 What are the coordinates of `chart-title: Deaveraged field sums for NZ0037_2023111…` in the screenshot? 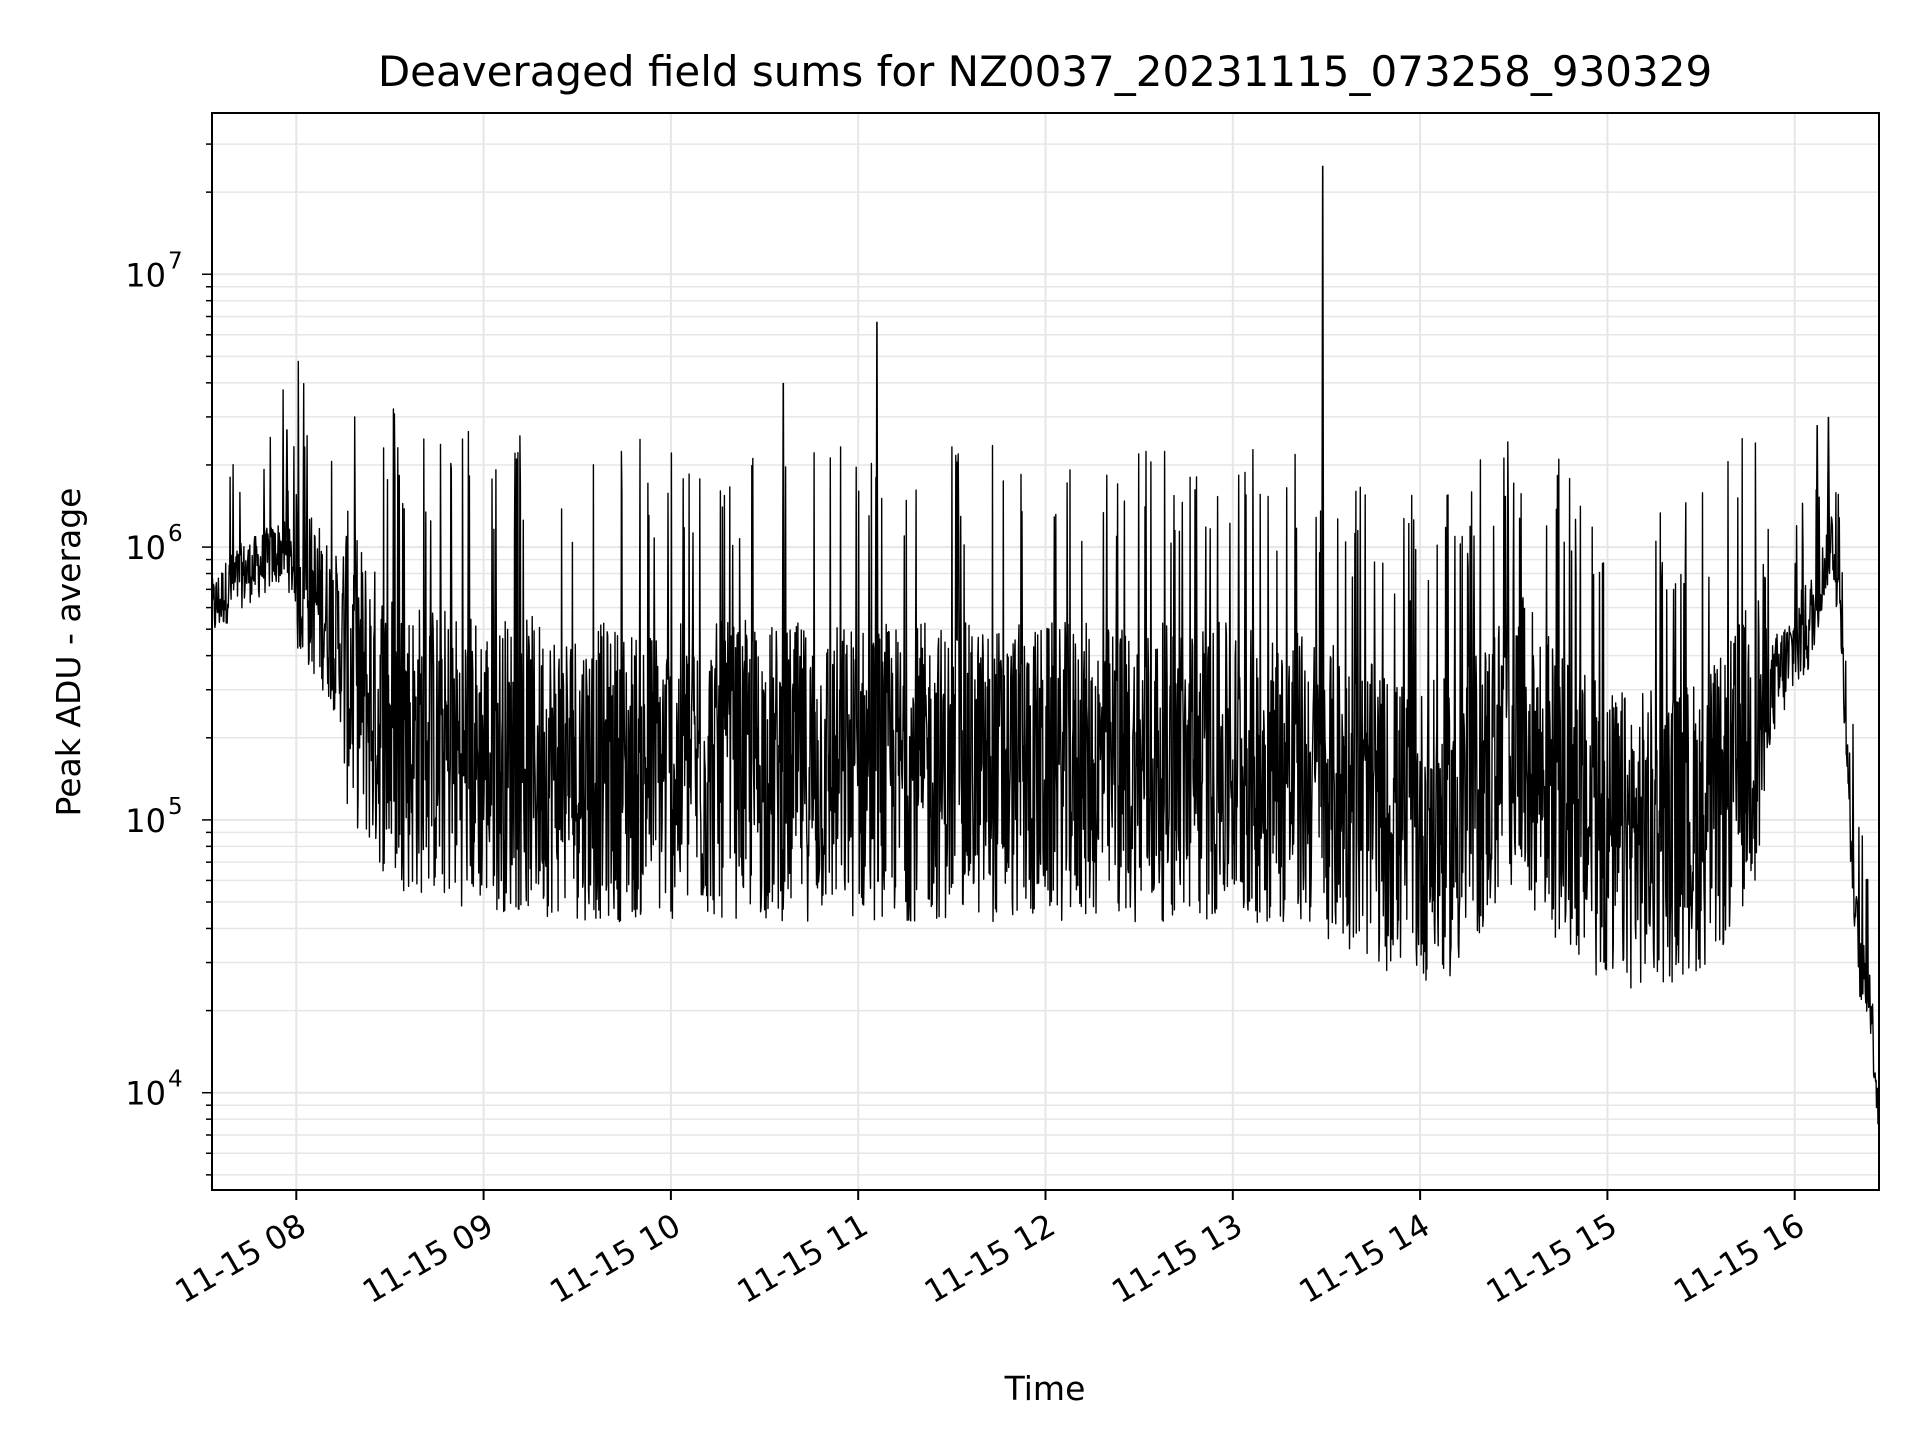 It's located at (1045, 71).